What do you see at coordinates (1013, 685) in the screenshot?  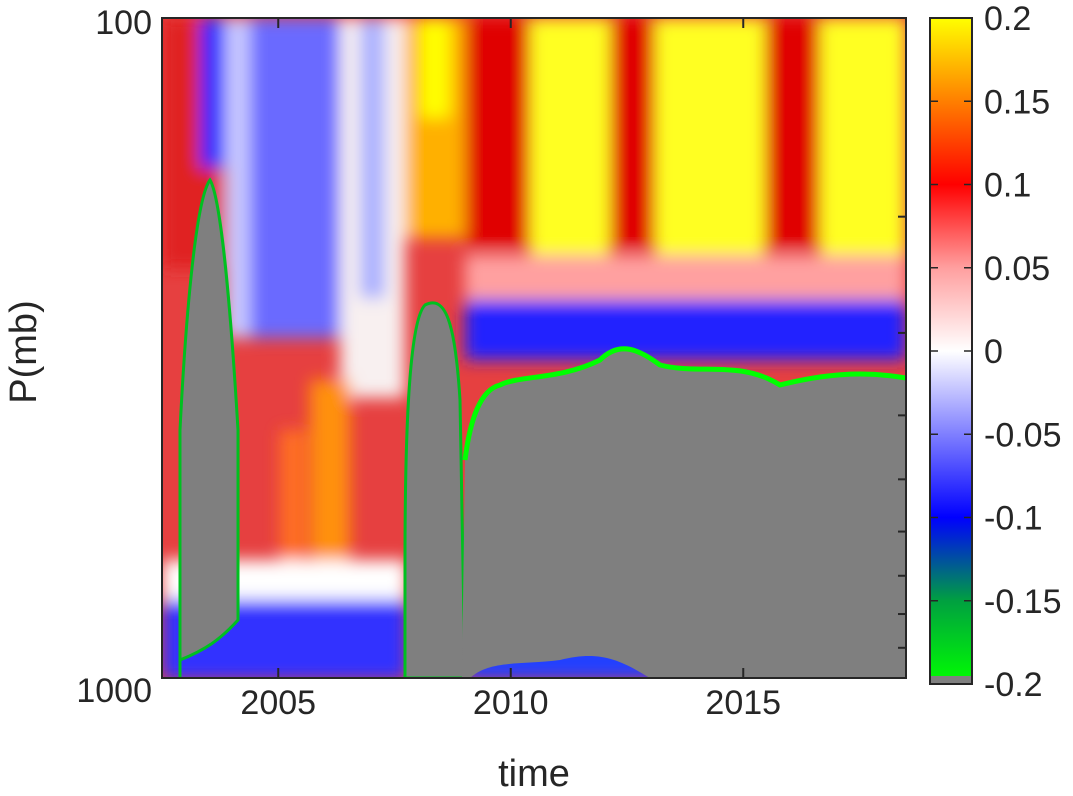 I see `colorbar-tick-label: -0.2` at bounding box center [1013, 685].